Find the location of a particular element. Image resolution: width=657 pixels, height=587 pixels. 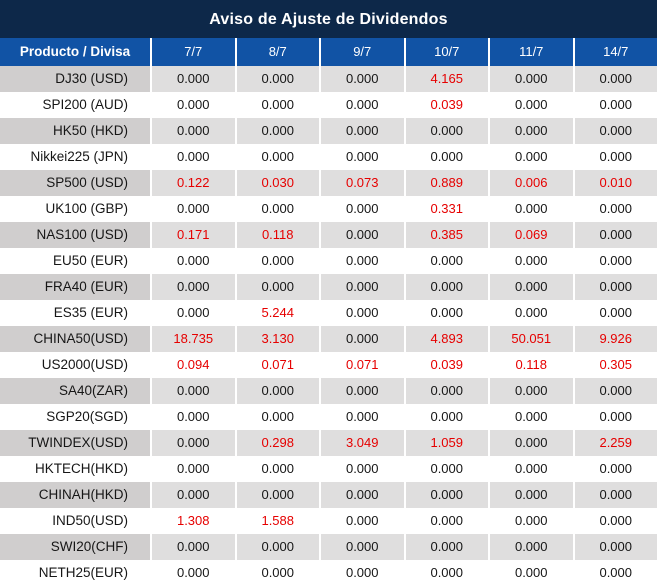

product-cell: DJ30 (USD) is located at coordinates (75, 79).